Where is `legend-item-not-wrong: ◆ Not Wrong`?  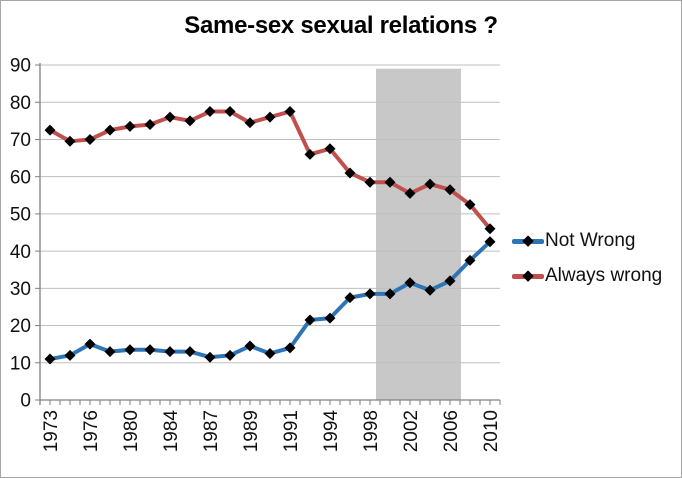 legend-item-not-wrong: ◆ Not Wrong is located at coordinates (587, 241).